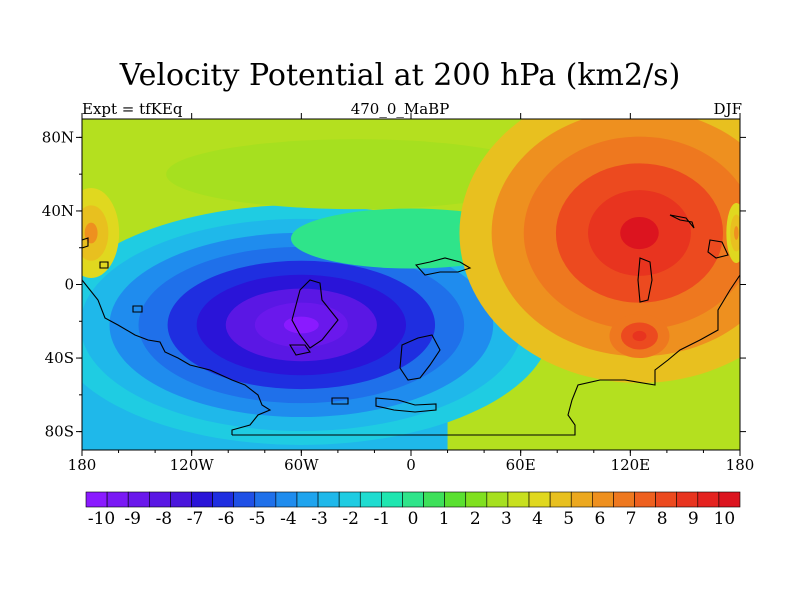 The image size is (800, 600). What do you see at coordinates (288, 519) in the screenshot?
I see `colorbar-label: -4` at bounding box center [288, 519].